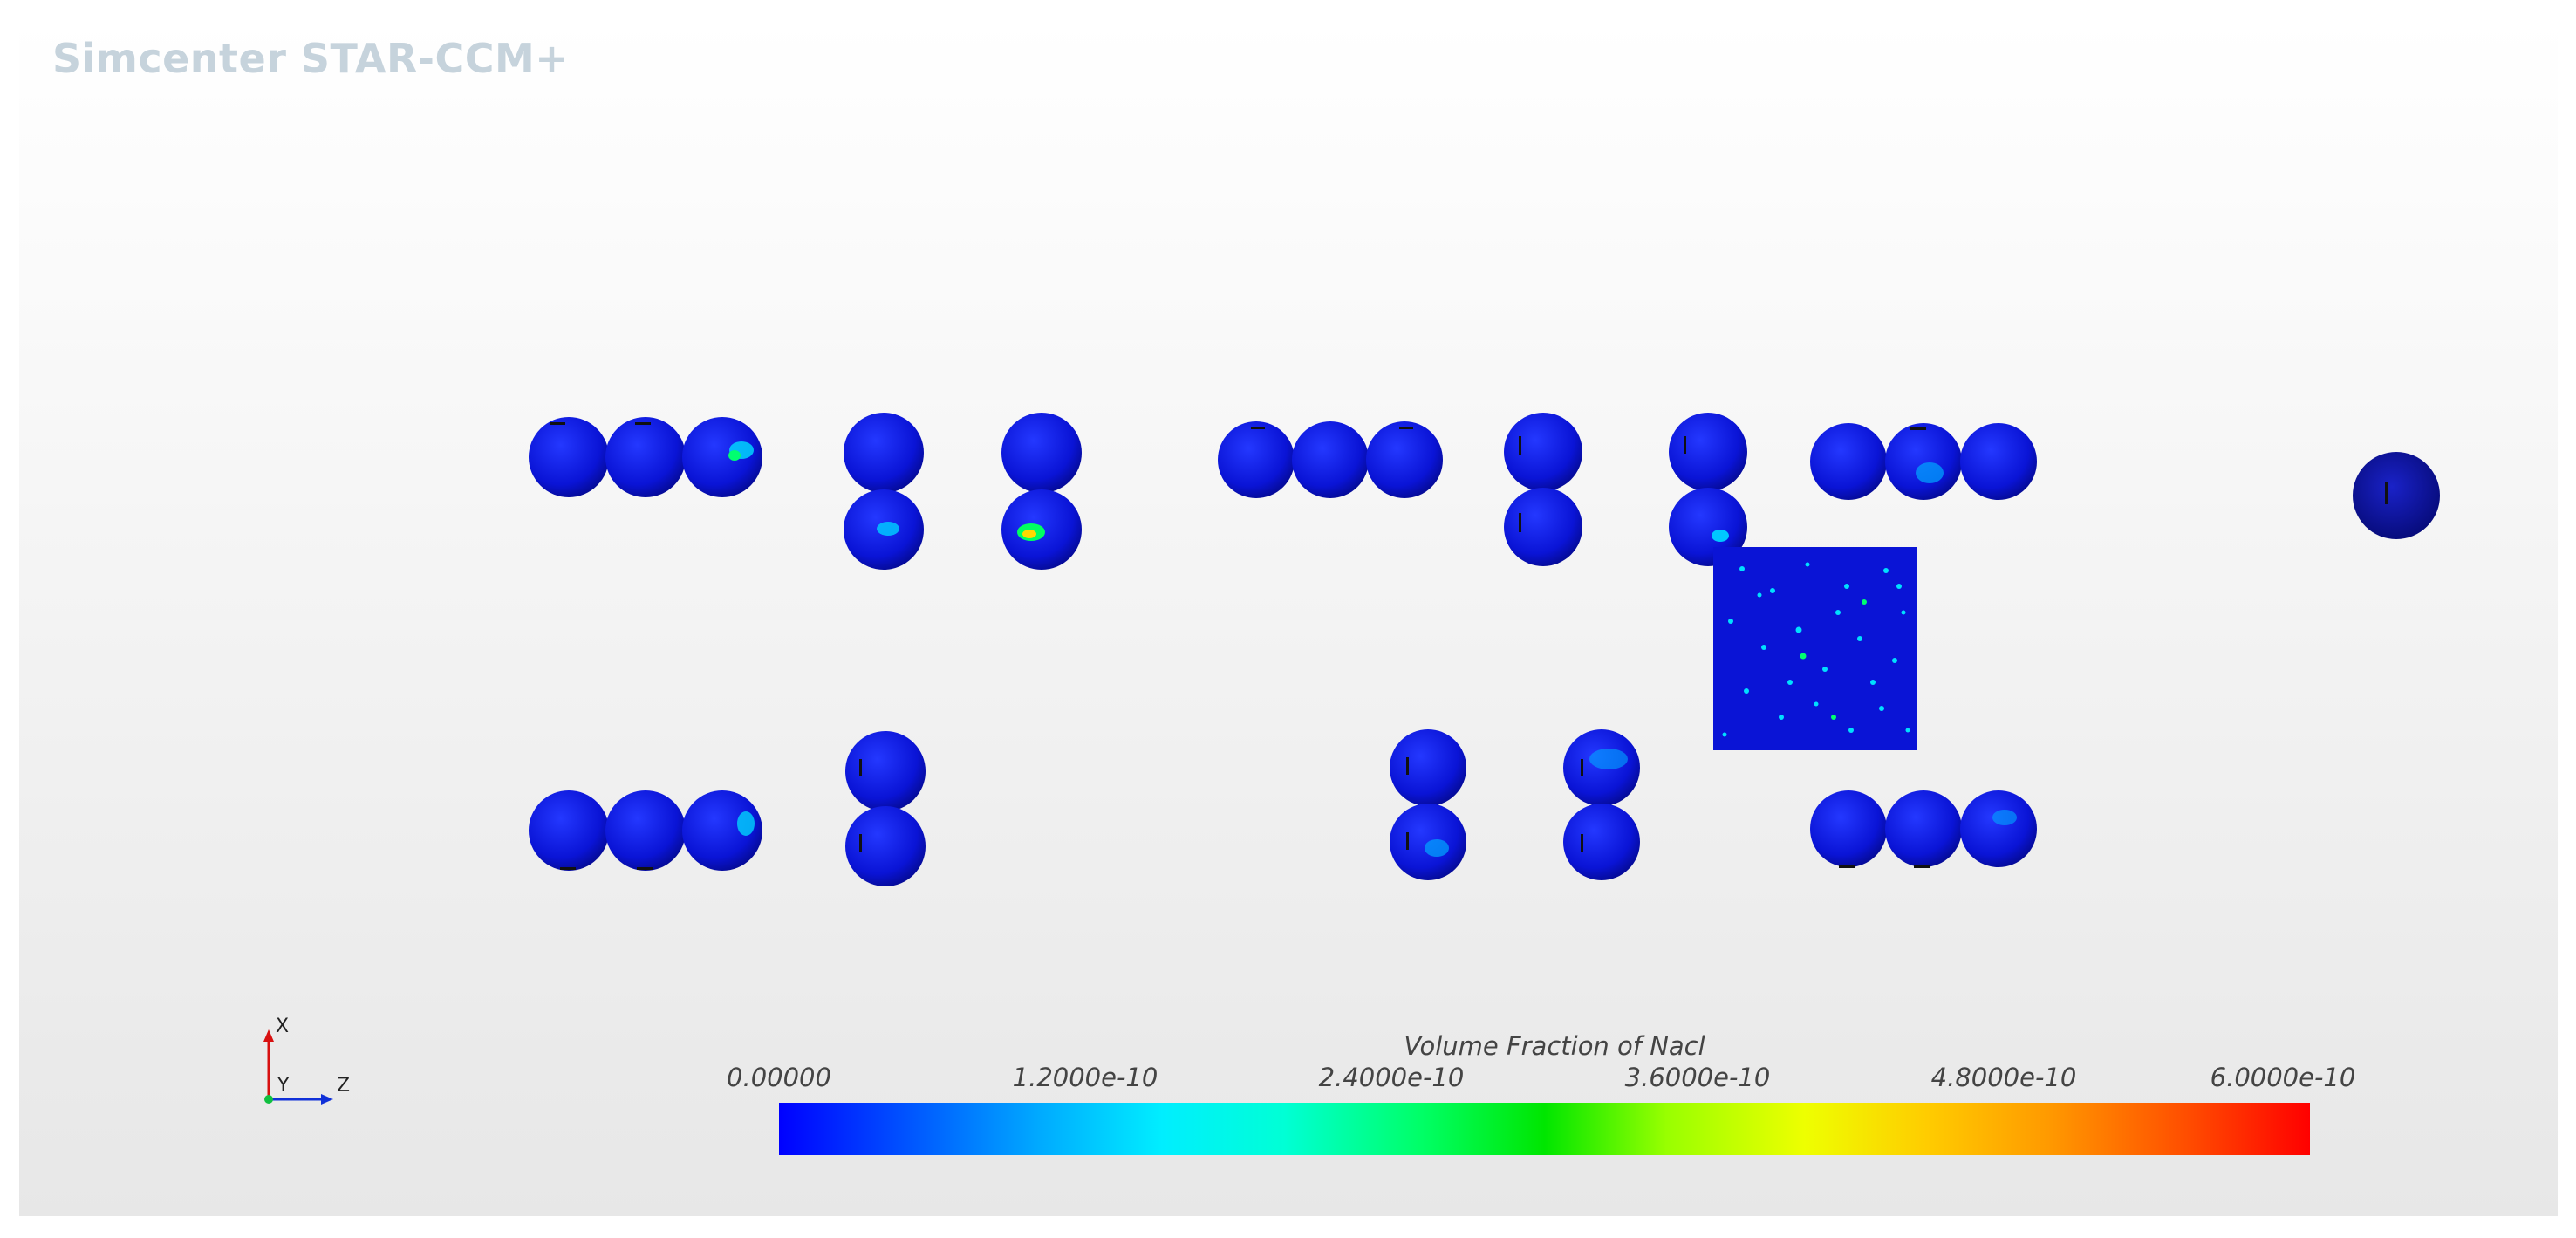 Image resolution: width=2576 pixels, height=1238 pixels. Describe the element at coordinates (311, 59) in the screenshot. I see `app-brand-watermark: Simcenter STAR-CCM+` at that location.